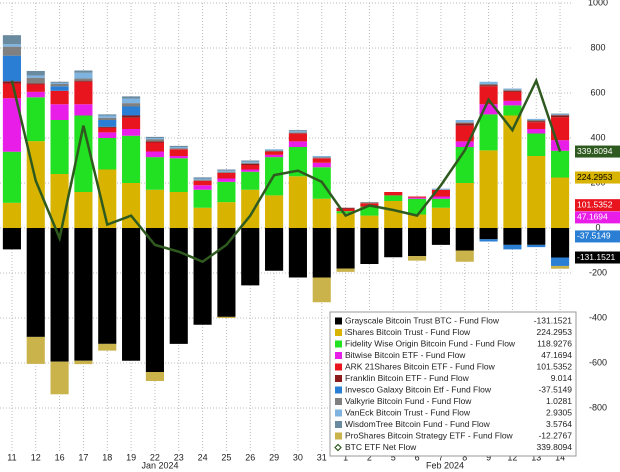  What do you see at coordinates (597, 47) in the screenshot?
I see `y-tick-label: 800` at bounding box center [597, 47].